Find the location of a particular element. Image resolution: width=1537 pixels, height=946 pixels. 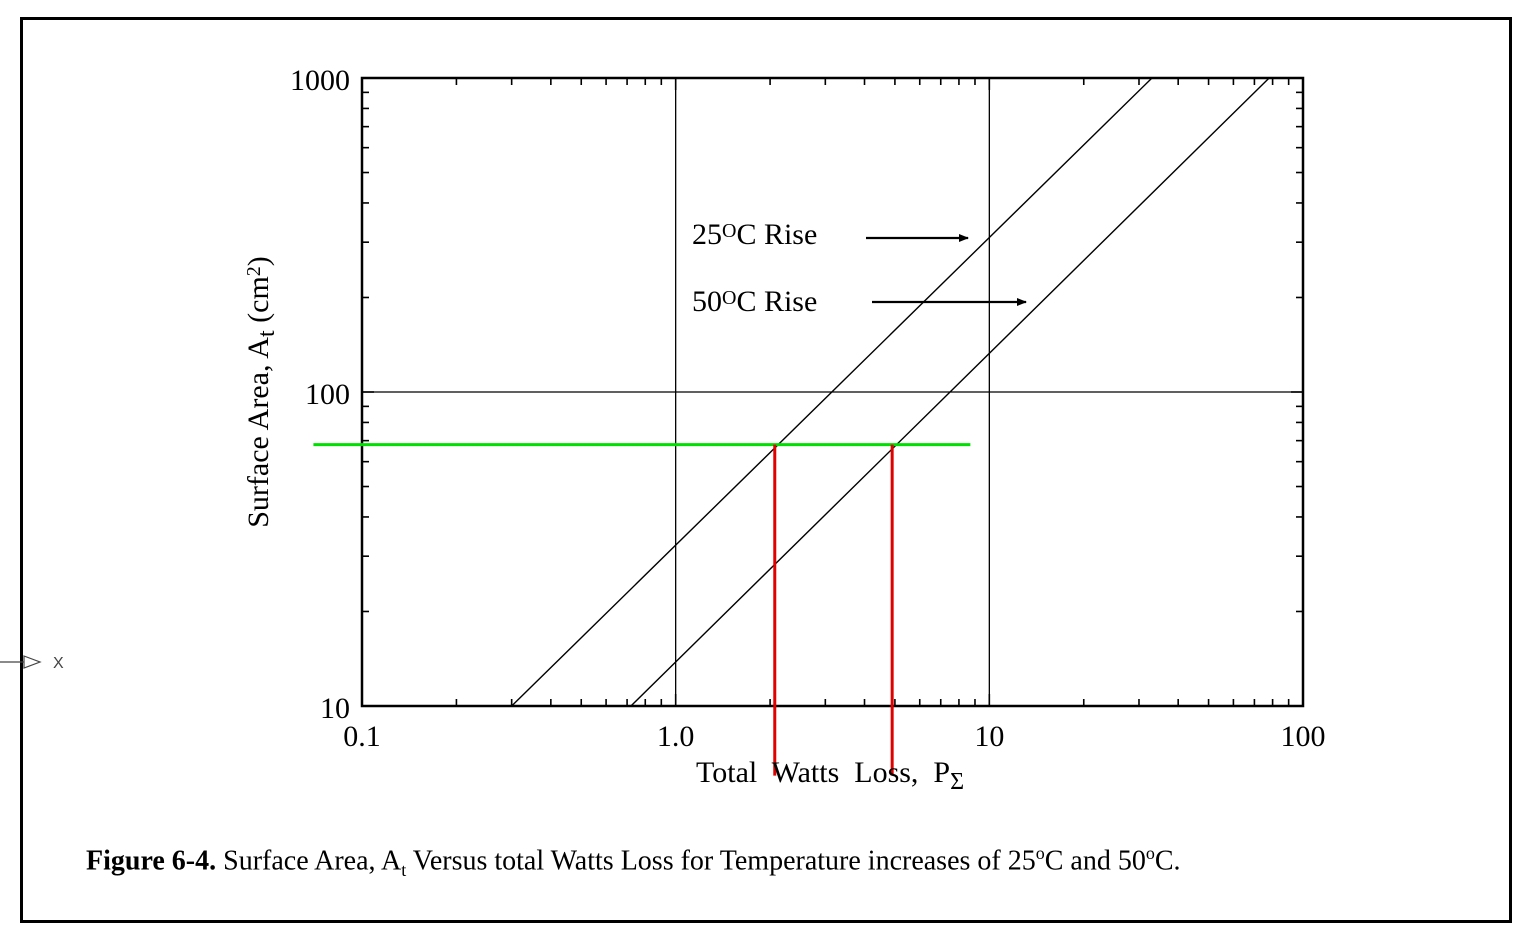

x-axis-label: Total Watts Loss, PΣ is located at coordinates (830, 775).